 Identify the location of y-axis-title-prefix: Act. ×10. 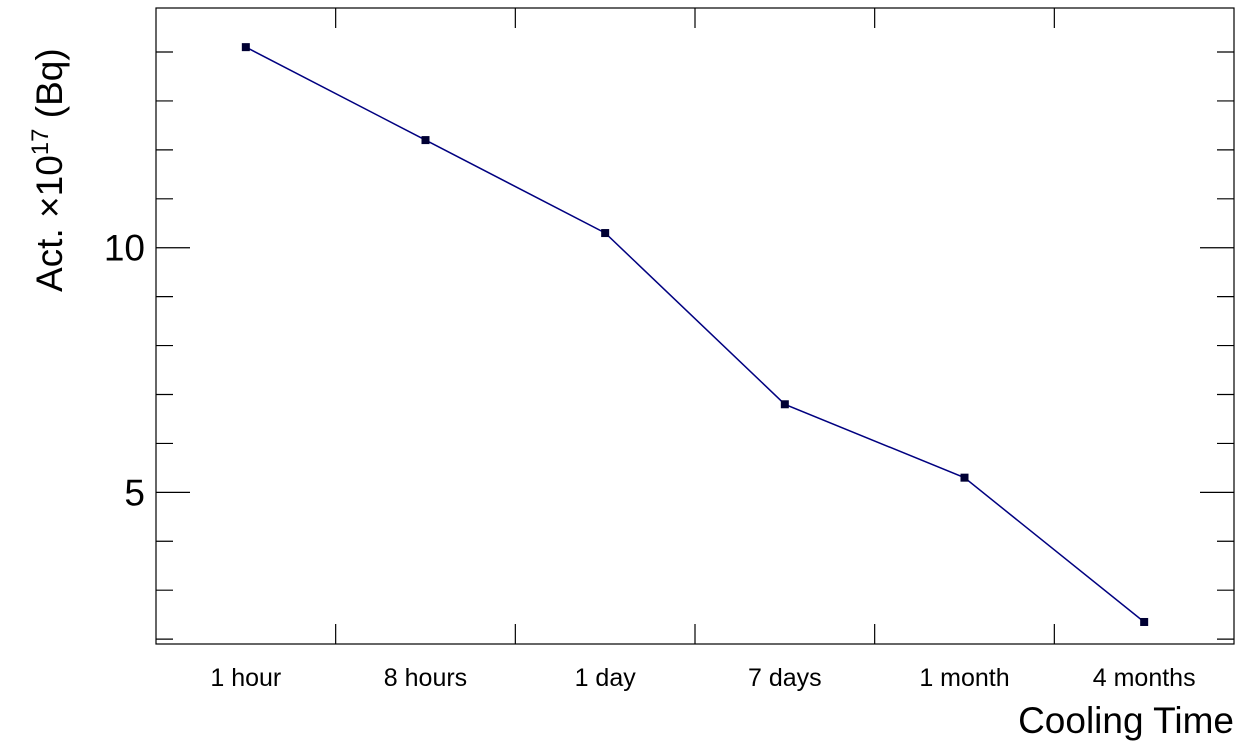
(49, 223).